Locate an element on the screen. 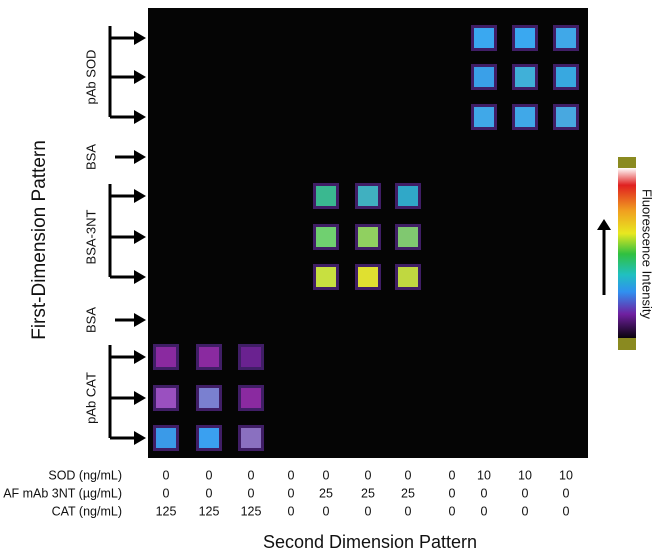  table-row-label: SOD (ng/mL) is located at coordinates (85, 475).